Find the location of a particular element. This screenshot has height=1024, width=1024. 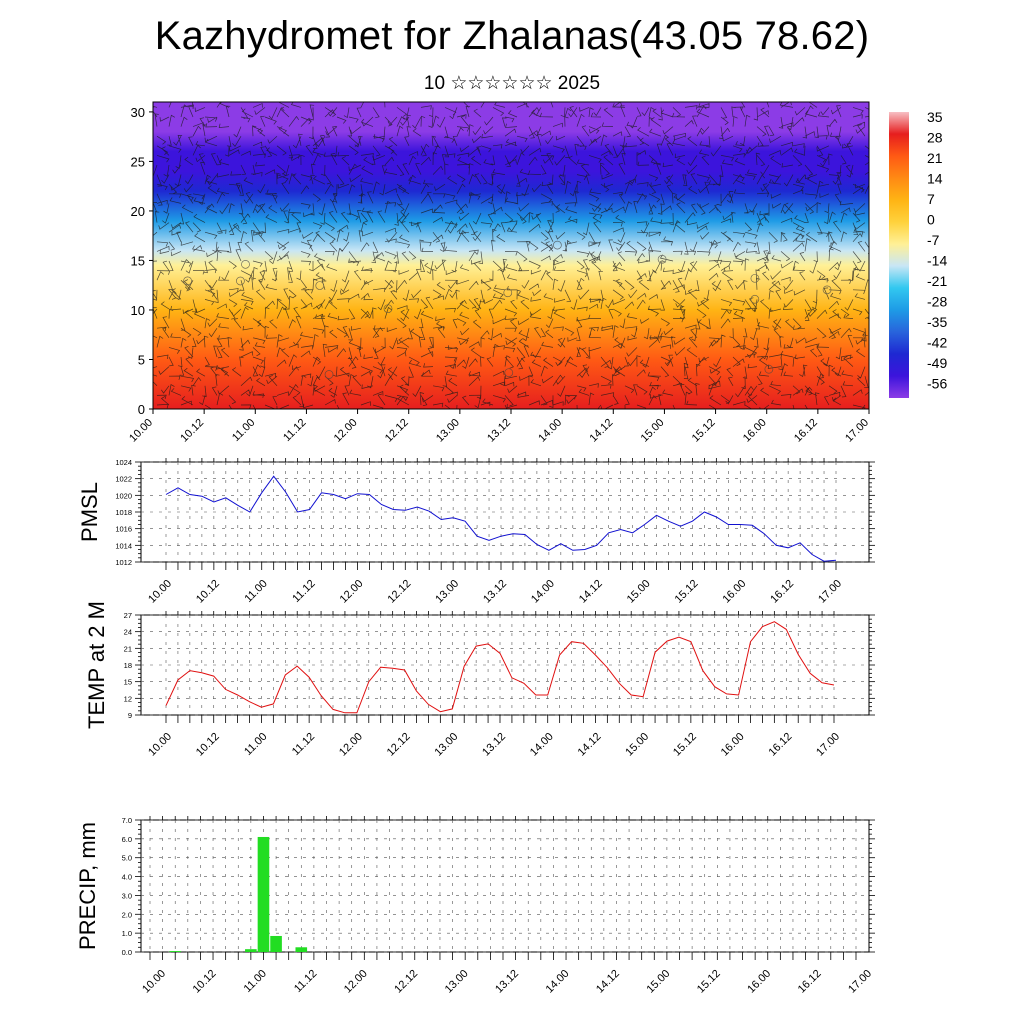

panel-y-tick-label: 1014 is located at coordinates (123, 545).